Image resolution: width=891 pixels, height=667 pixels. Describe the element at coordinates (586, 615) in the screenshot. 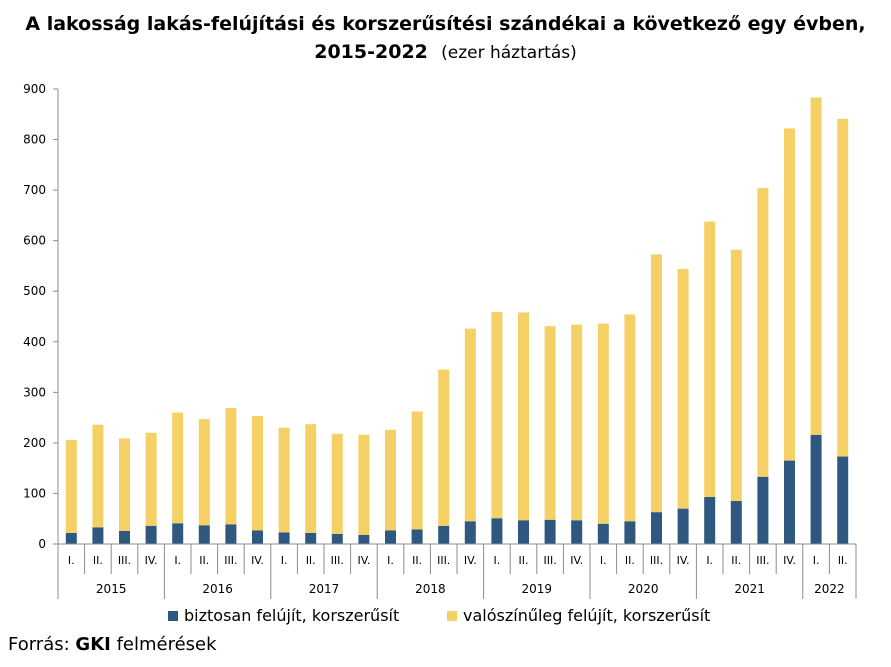

I see `legend-label-probable: valószínűleg felújít, korszerűsít` at that location.